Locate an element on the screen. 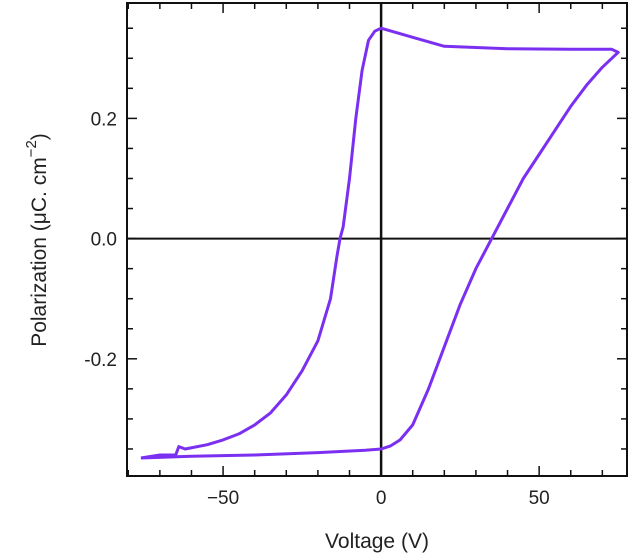 This screenshot has width=640, height=560. y-tick-label: 0.0 is located at coordinates (104, 240).